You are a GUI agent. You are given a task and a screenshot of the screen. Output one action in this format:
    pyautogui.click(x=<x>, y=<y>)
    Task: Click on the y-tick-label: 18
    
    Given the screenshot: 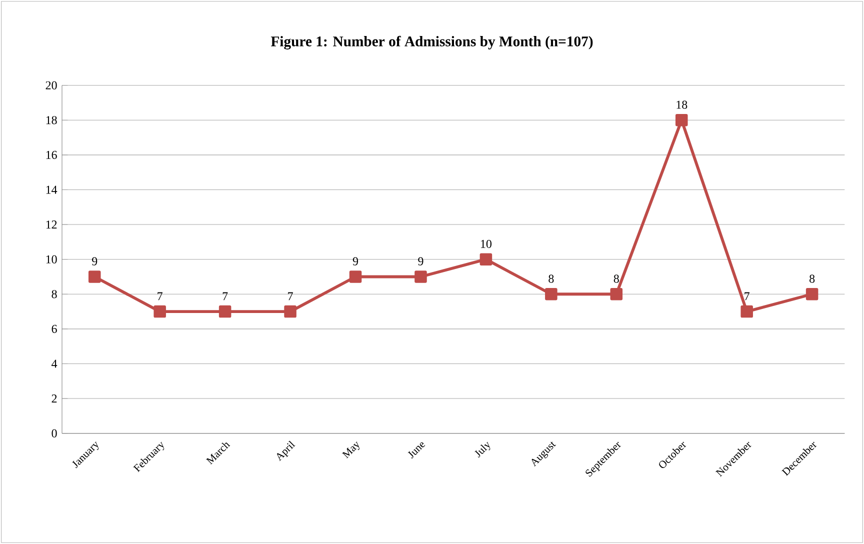 What is the action you would take?
    pyautogui.click(x=51, y=120)
    